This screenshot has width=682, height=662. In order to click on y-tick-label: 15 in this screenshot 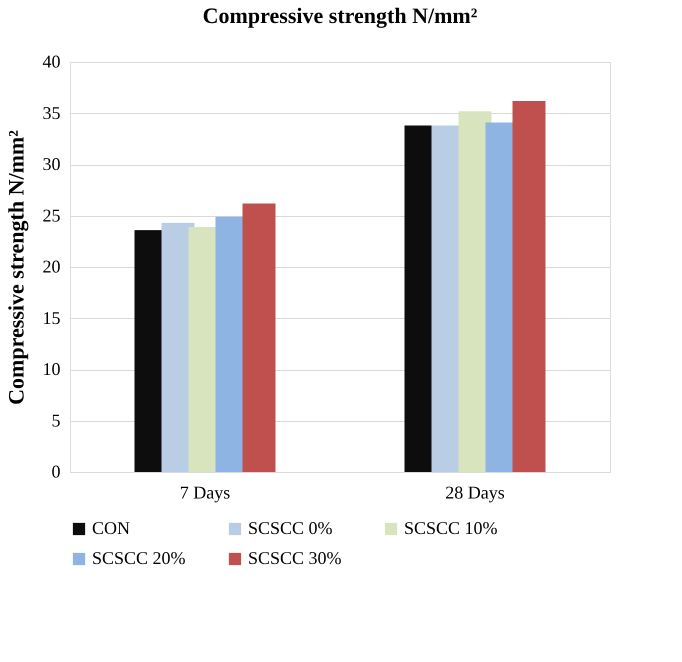, I will do `click(51, 318)`.